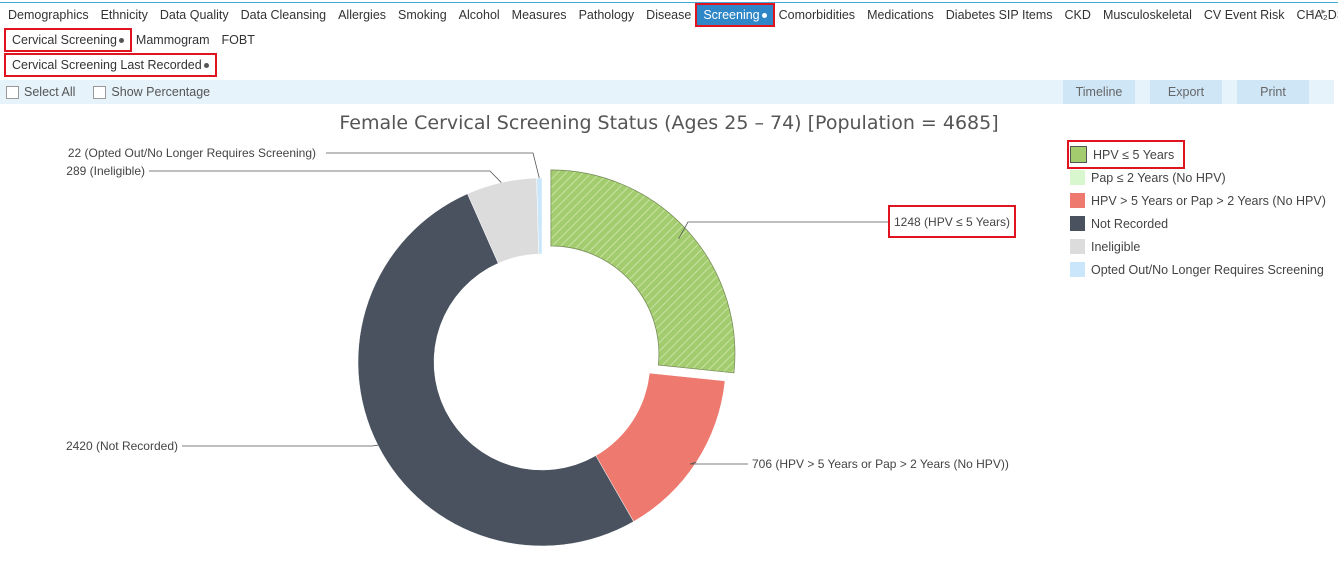 The height and width of the screenshot is (581, 1338). I want to click on tab-label: Comorbidities, so click(817, 15).